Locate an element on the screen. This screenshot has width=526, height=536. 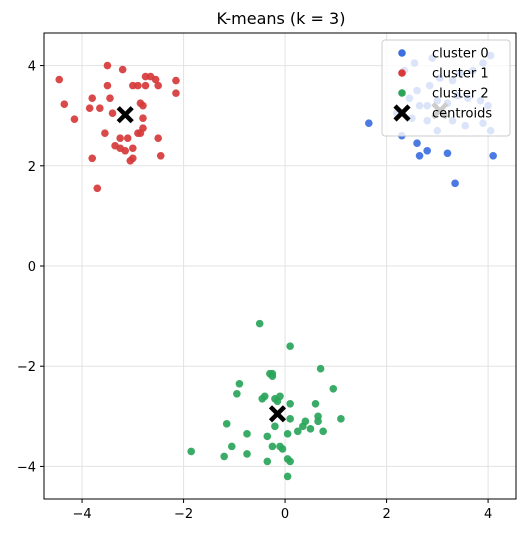
legend-label: cluster 1 is located at coordinates (460, 74).